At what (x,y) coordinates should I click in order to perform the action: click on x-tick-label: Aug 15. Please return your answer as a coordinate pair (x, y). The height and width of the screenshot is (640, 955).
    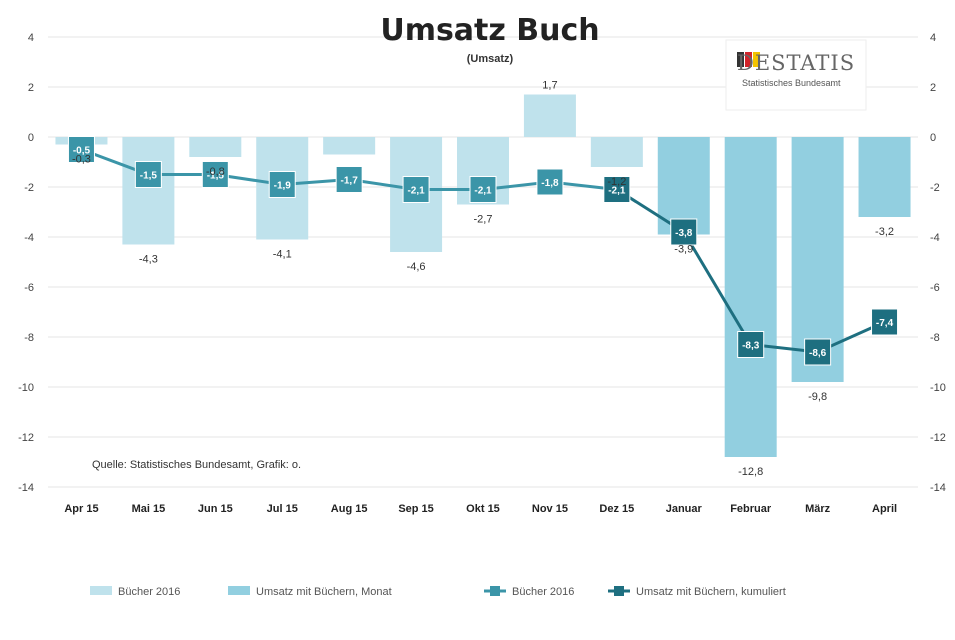
    Looking at the image, I should click on (349, 509).